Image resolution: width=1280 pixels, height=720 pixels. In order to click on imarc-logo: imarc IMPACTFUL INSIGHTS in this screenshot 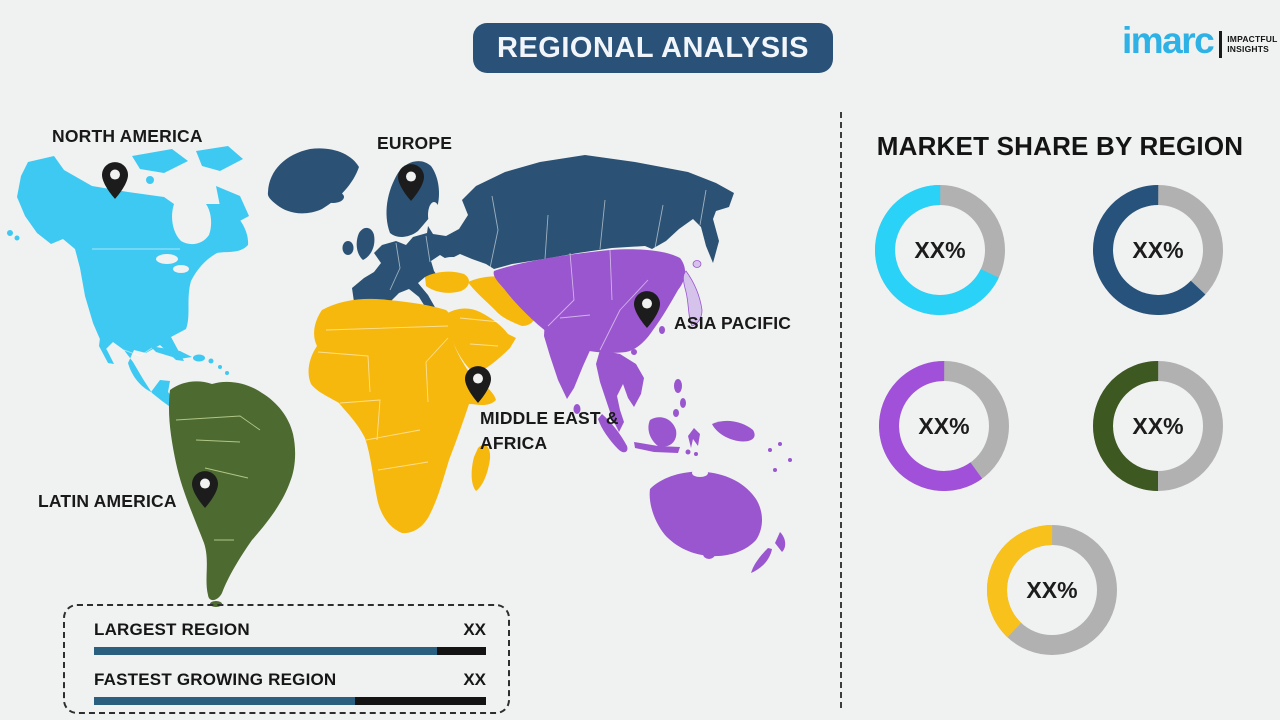, I will do `click(1200, 41)`.